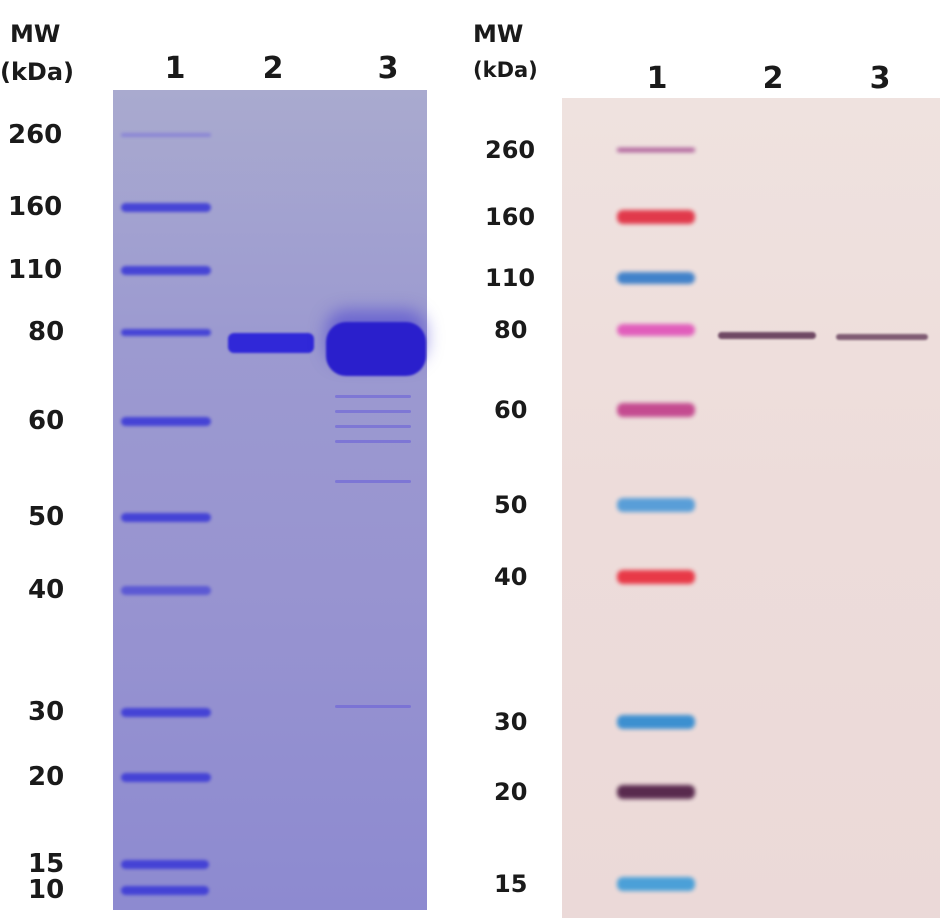 This screenshot has width=945, height=921. Describe the element at coordinates (511, 722) in the screenshot. I see `right-marker-label: 30` at that location.